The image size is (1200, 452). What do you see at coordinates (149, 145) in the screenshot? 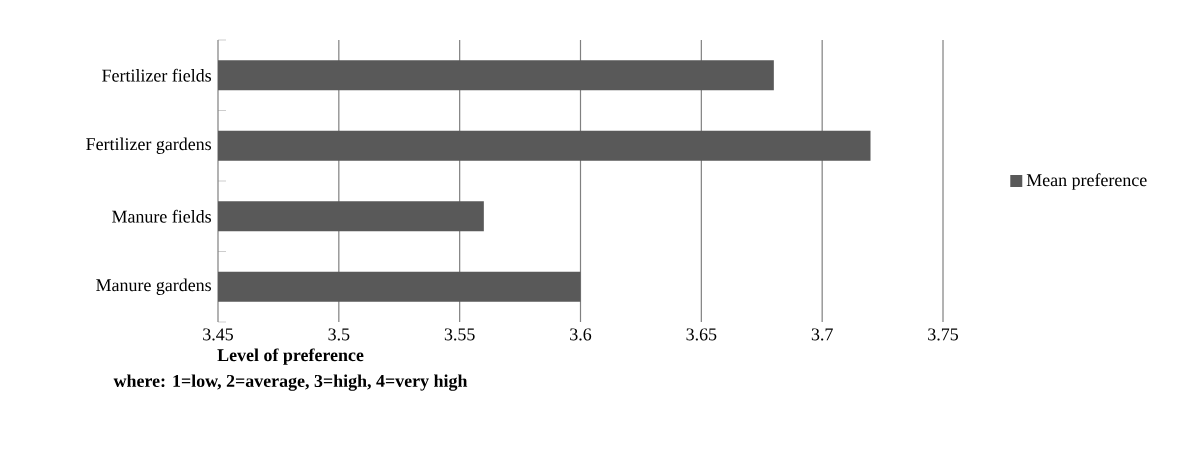
I see `y-tick-label: Fertilizer gardens` at bounding box center [149, 145].